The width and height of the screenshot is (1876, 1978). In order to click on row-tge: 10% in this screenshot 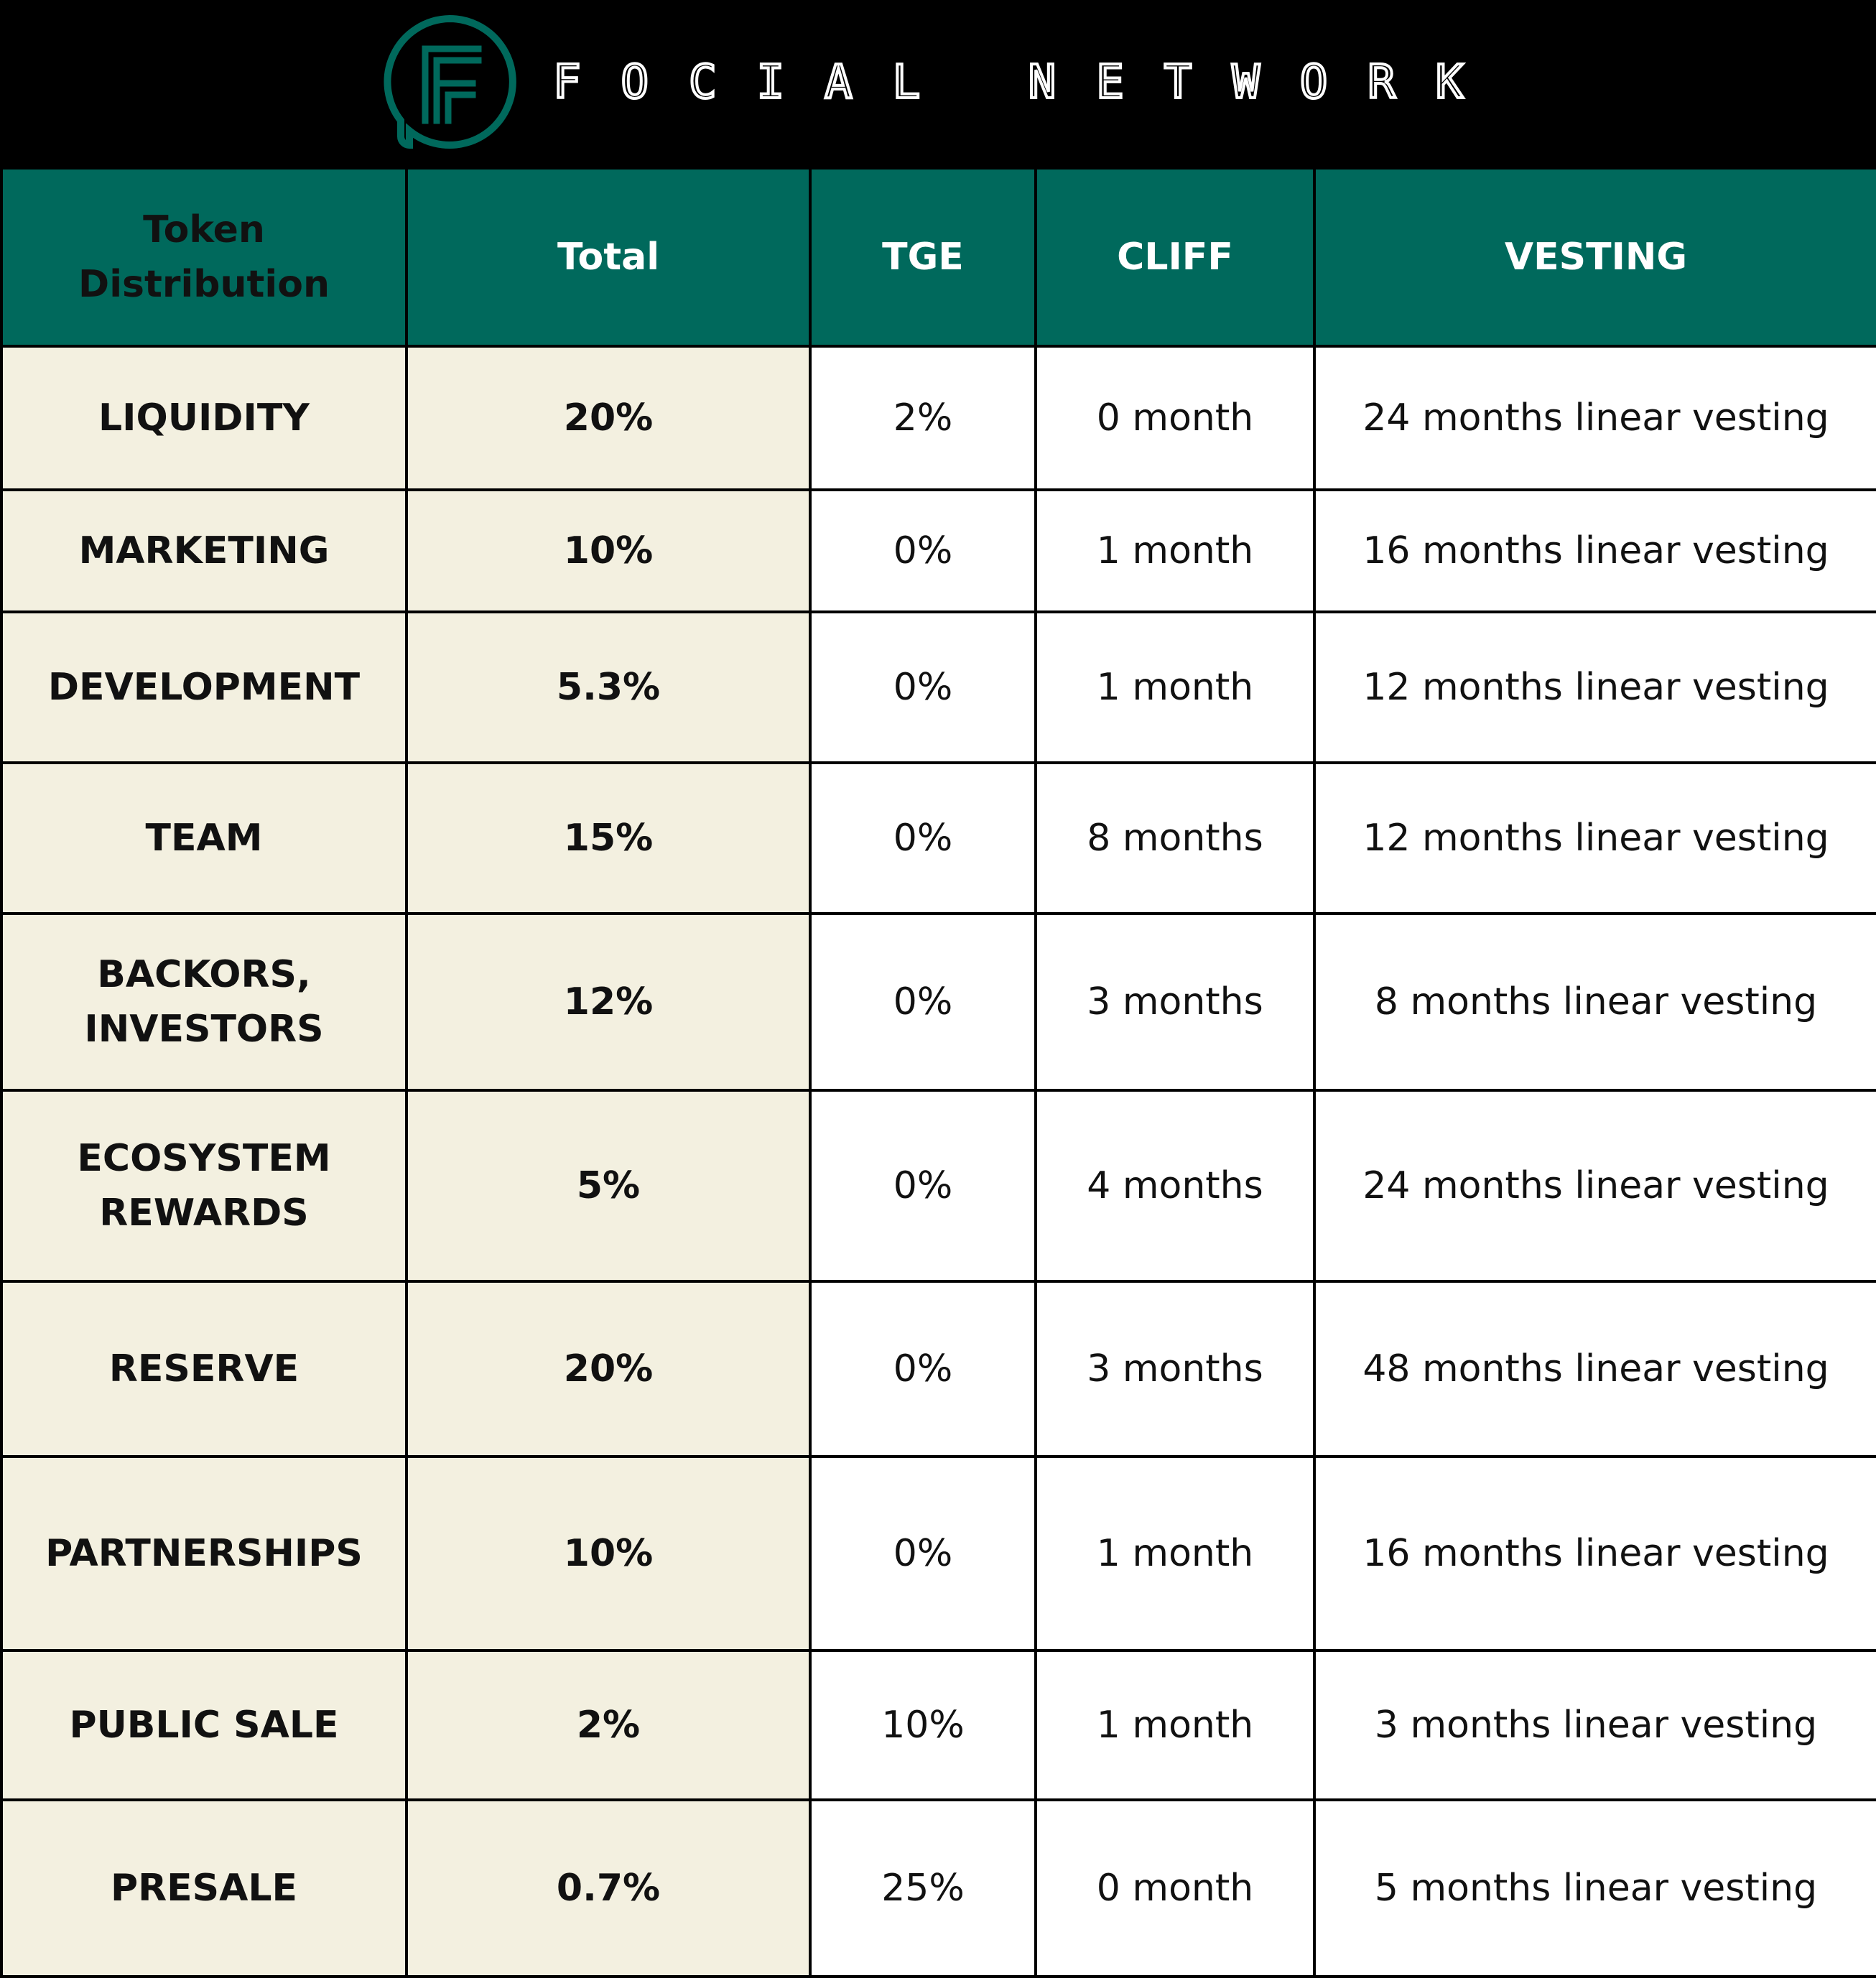, I will do `click(923, 1725)`.